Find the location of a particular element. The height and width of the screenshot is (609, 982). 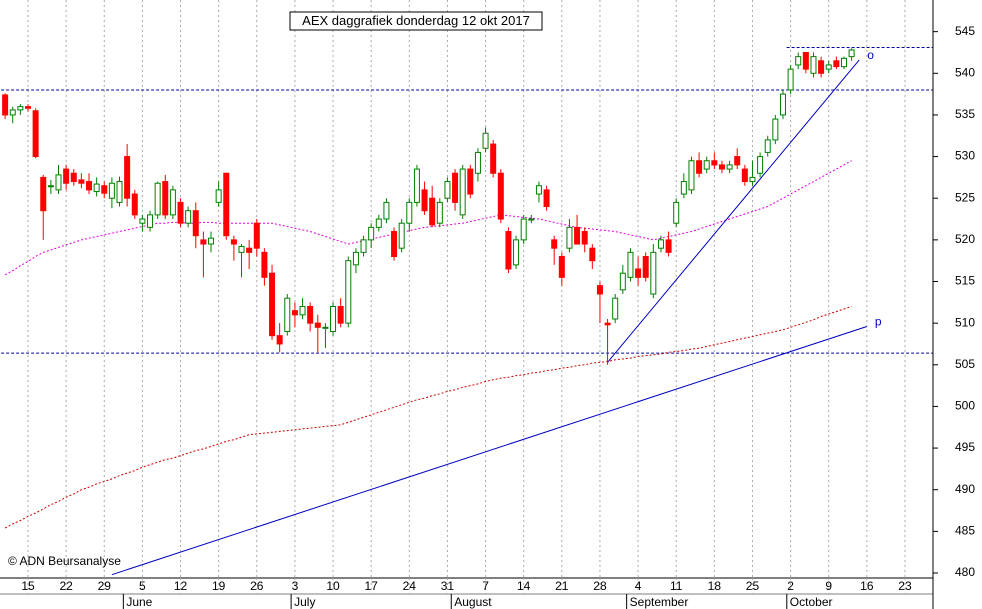

x-tick-label: 12 is located at coordinates (181, 586).